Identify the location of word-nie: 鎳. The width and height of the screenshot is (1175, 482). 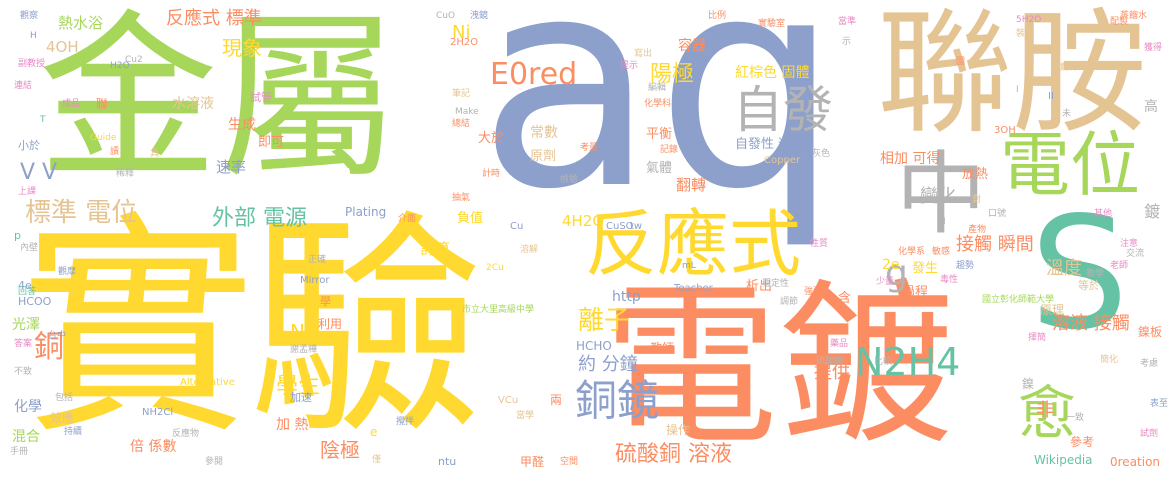
(1028, 384).